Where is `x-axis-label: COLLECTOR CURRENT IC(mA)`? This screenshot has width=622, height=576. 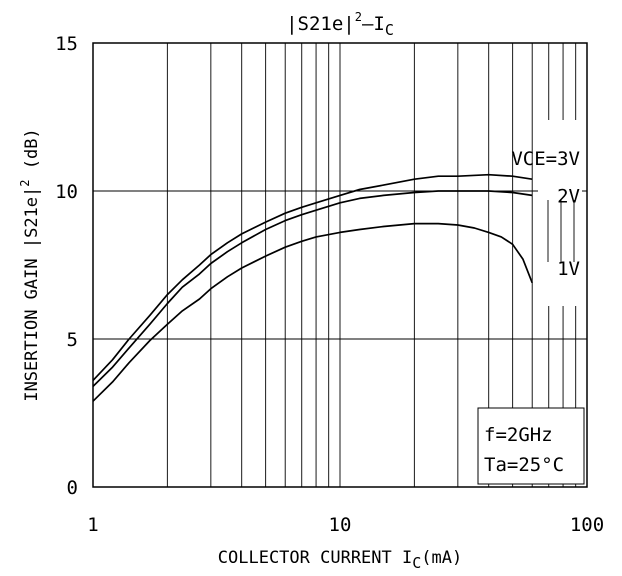 x-axis-label: COLLECTOR CURRENT IC(mA) is located at coordinates (340, 560).